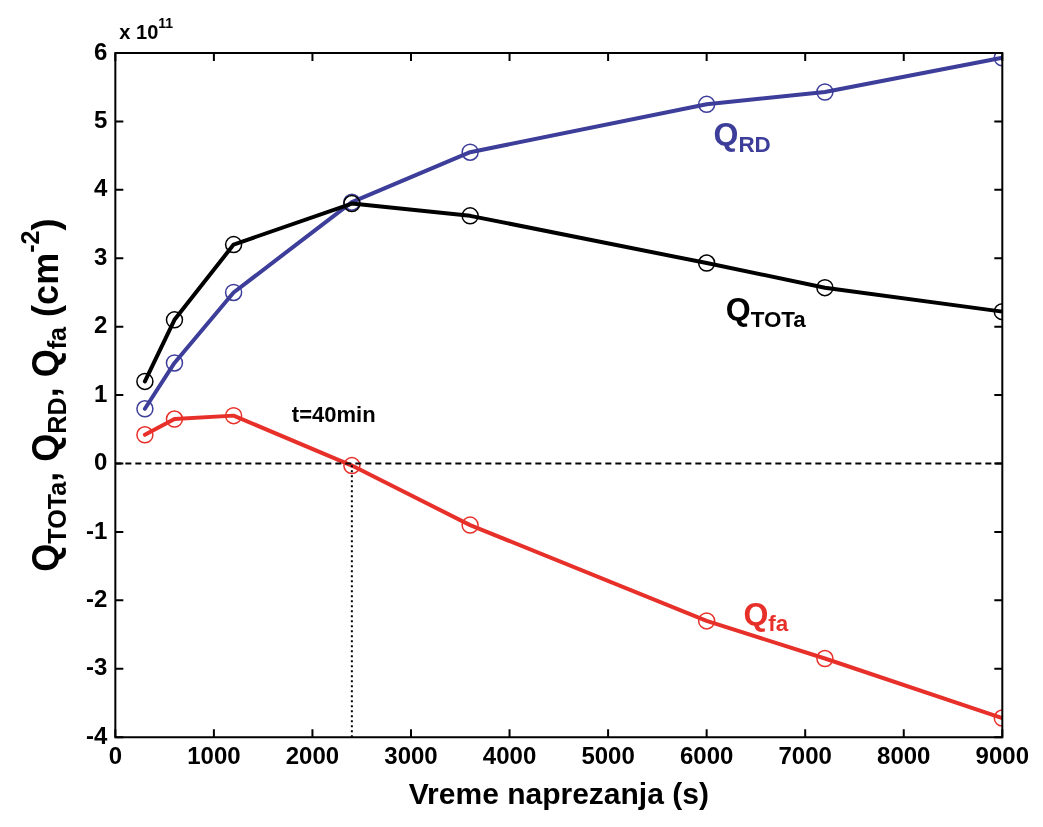 The width and height of the screenshot is (1043, 827). I want to click on y-tick-label: 5, so click(100, 120).